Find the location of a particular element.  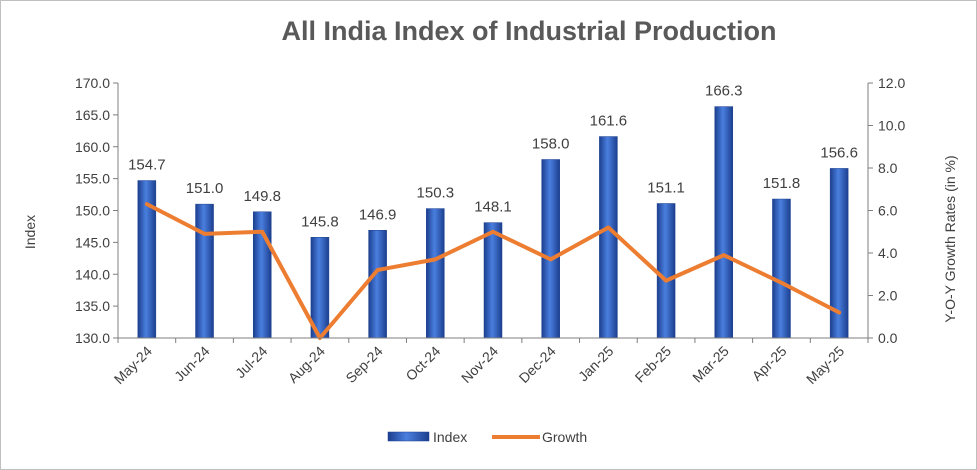

left-tick-label: 155.0 is located at coordinates (92, 179).